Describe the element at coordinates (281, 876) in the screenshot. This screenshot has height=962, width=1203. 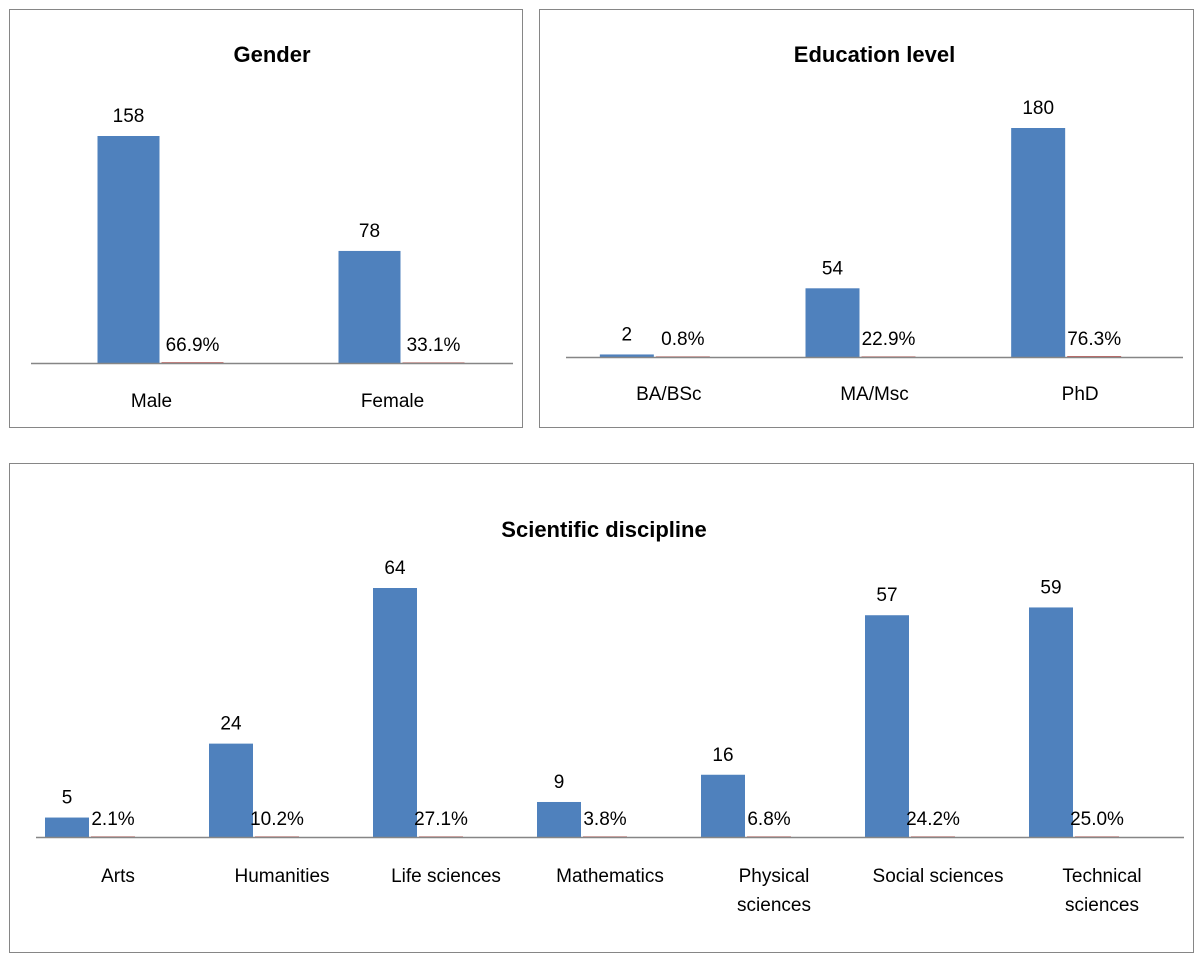
I see `category-label: Humanities` at that location.